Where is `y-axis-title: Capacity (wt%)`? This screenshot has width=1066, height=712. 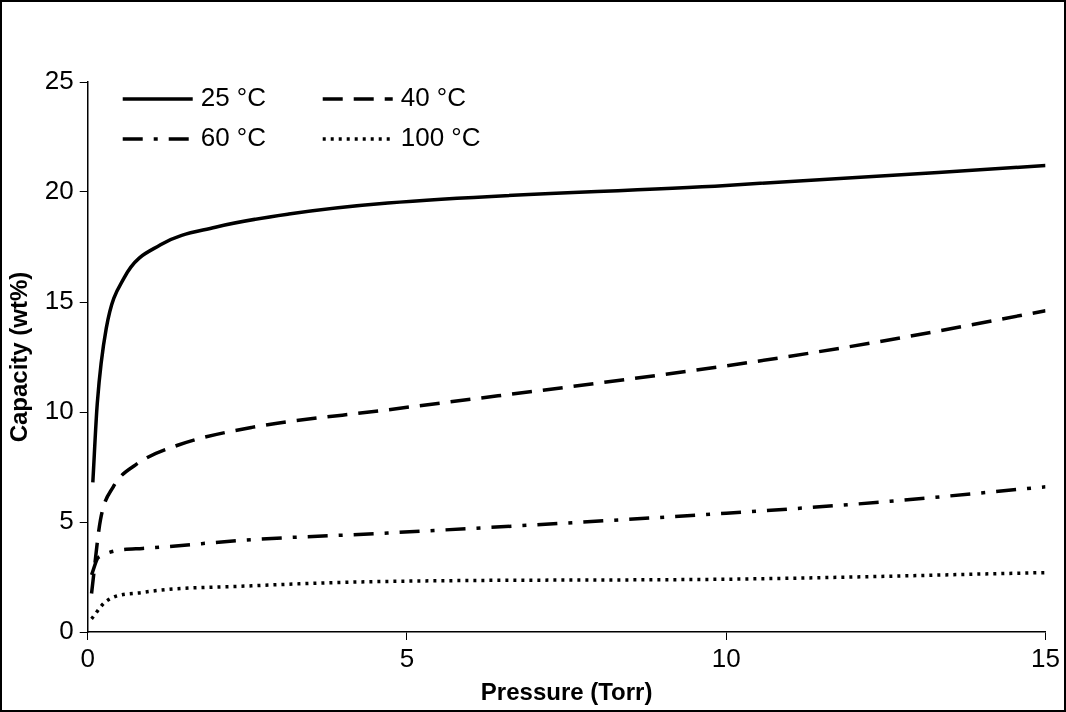 y-axis-title: Capacity (wt%) is located at coordinates (19, 357).